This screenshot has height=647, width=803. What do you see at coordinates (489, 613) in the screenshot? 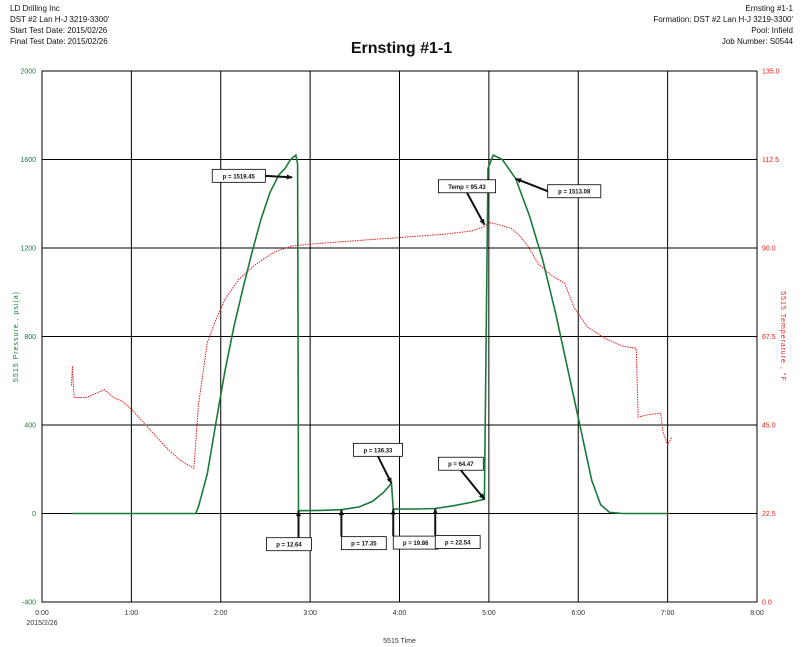
I see `x-tick-label: 5:00` at bounding box center [489, 613].